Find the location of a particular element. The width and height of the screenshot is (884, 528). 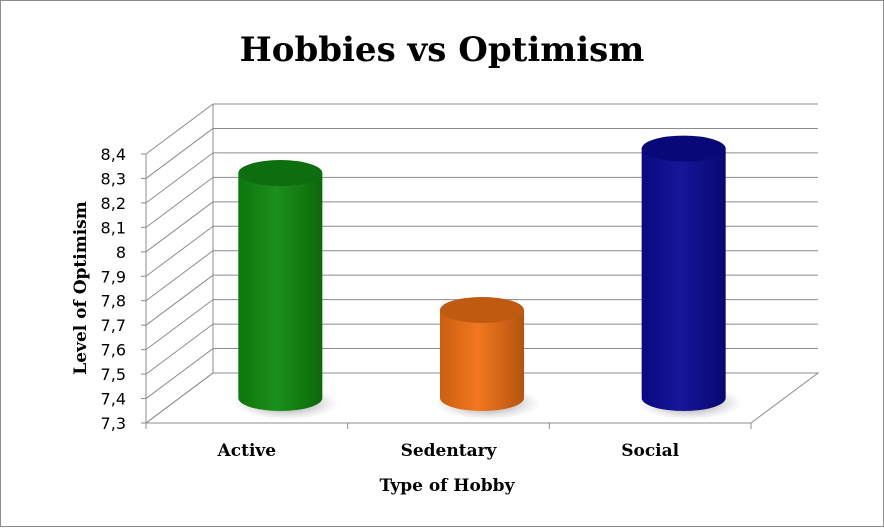

bar-social is located at coordinates (683, 280).